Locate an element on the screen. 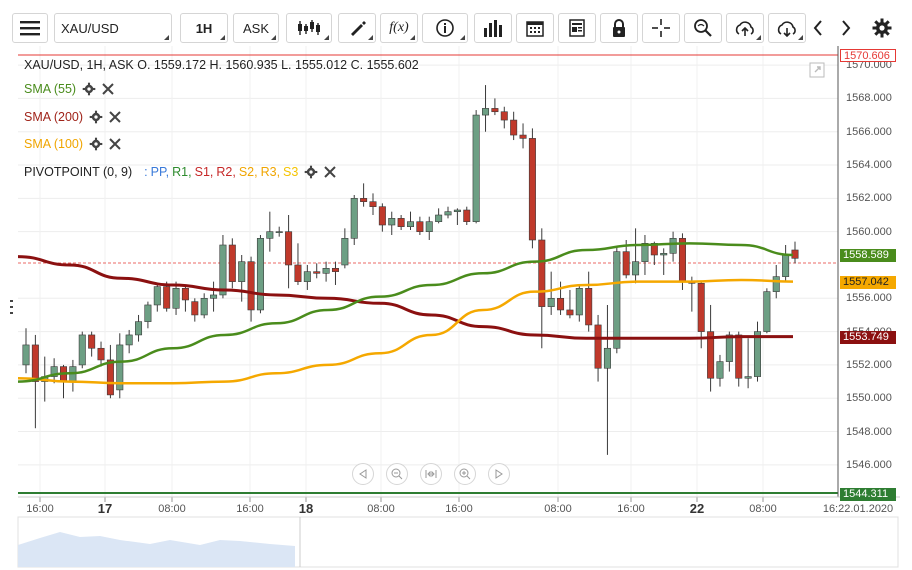 This screenshot has width=912, height=570. info-button is located at coordinates (445, 28).